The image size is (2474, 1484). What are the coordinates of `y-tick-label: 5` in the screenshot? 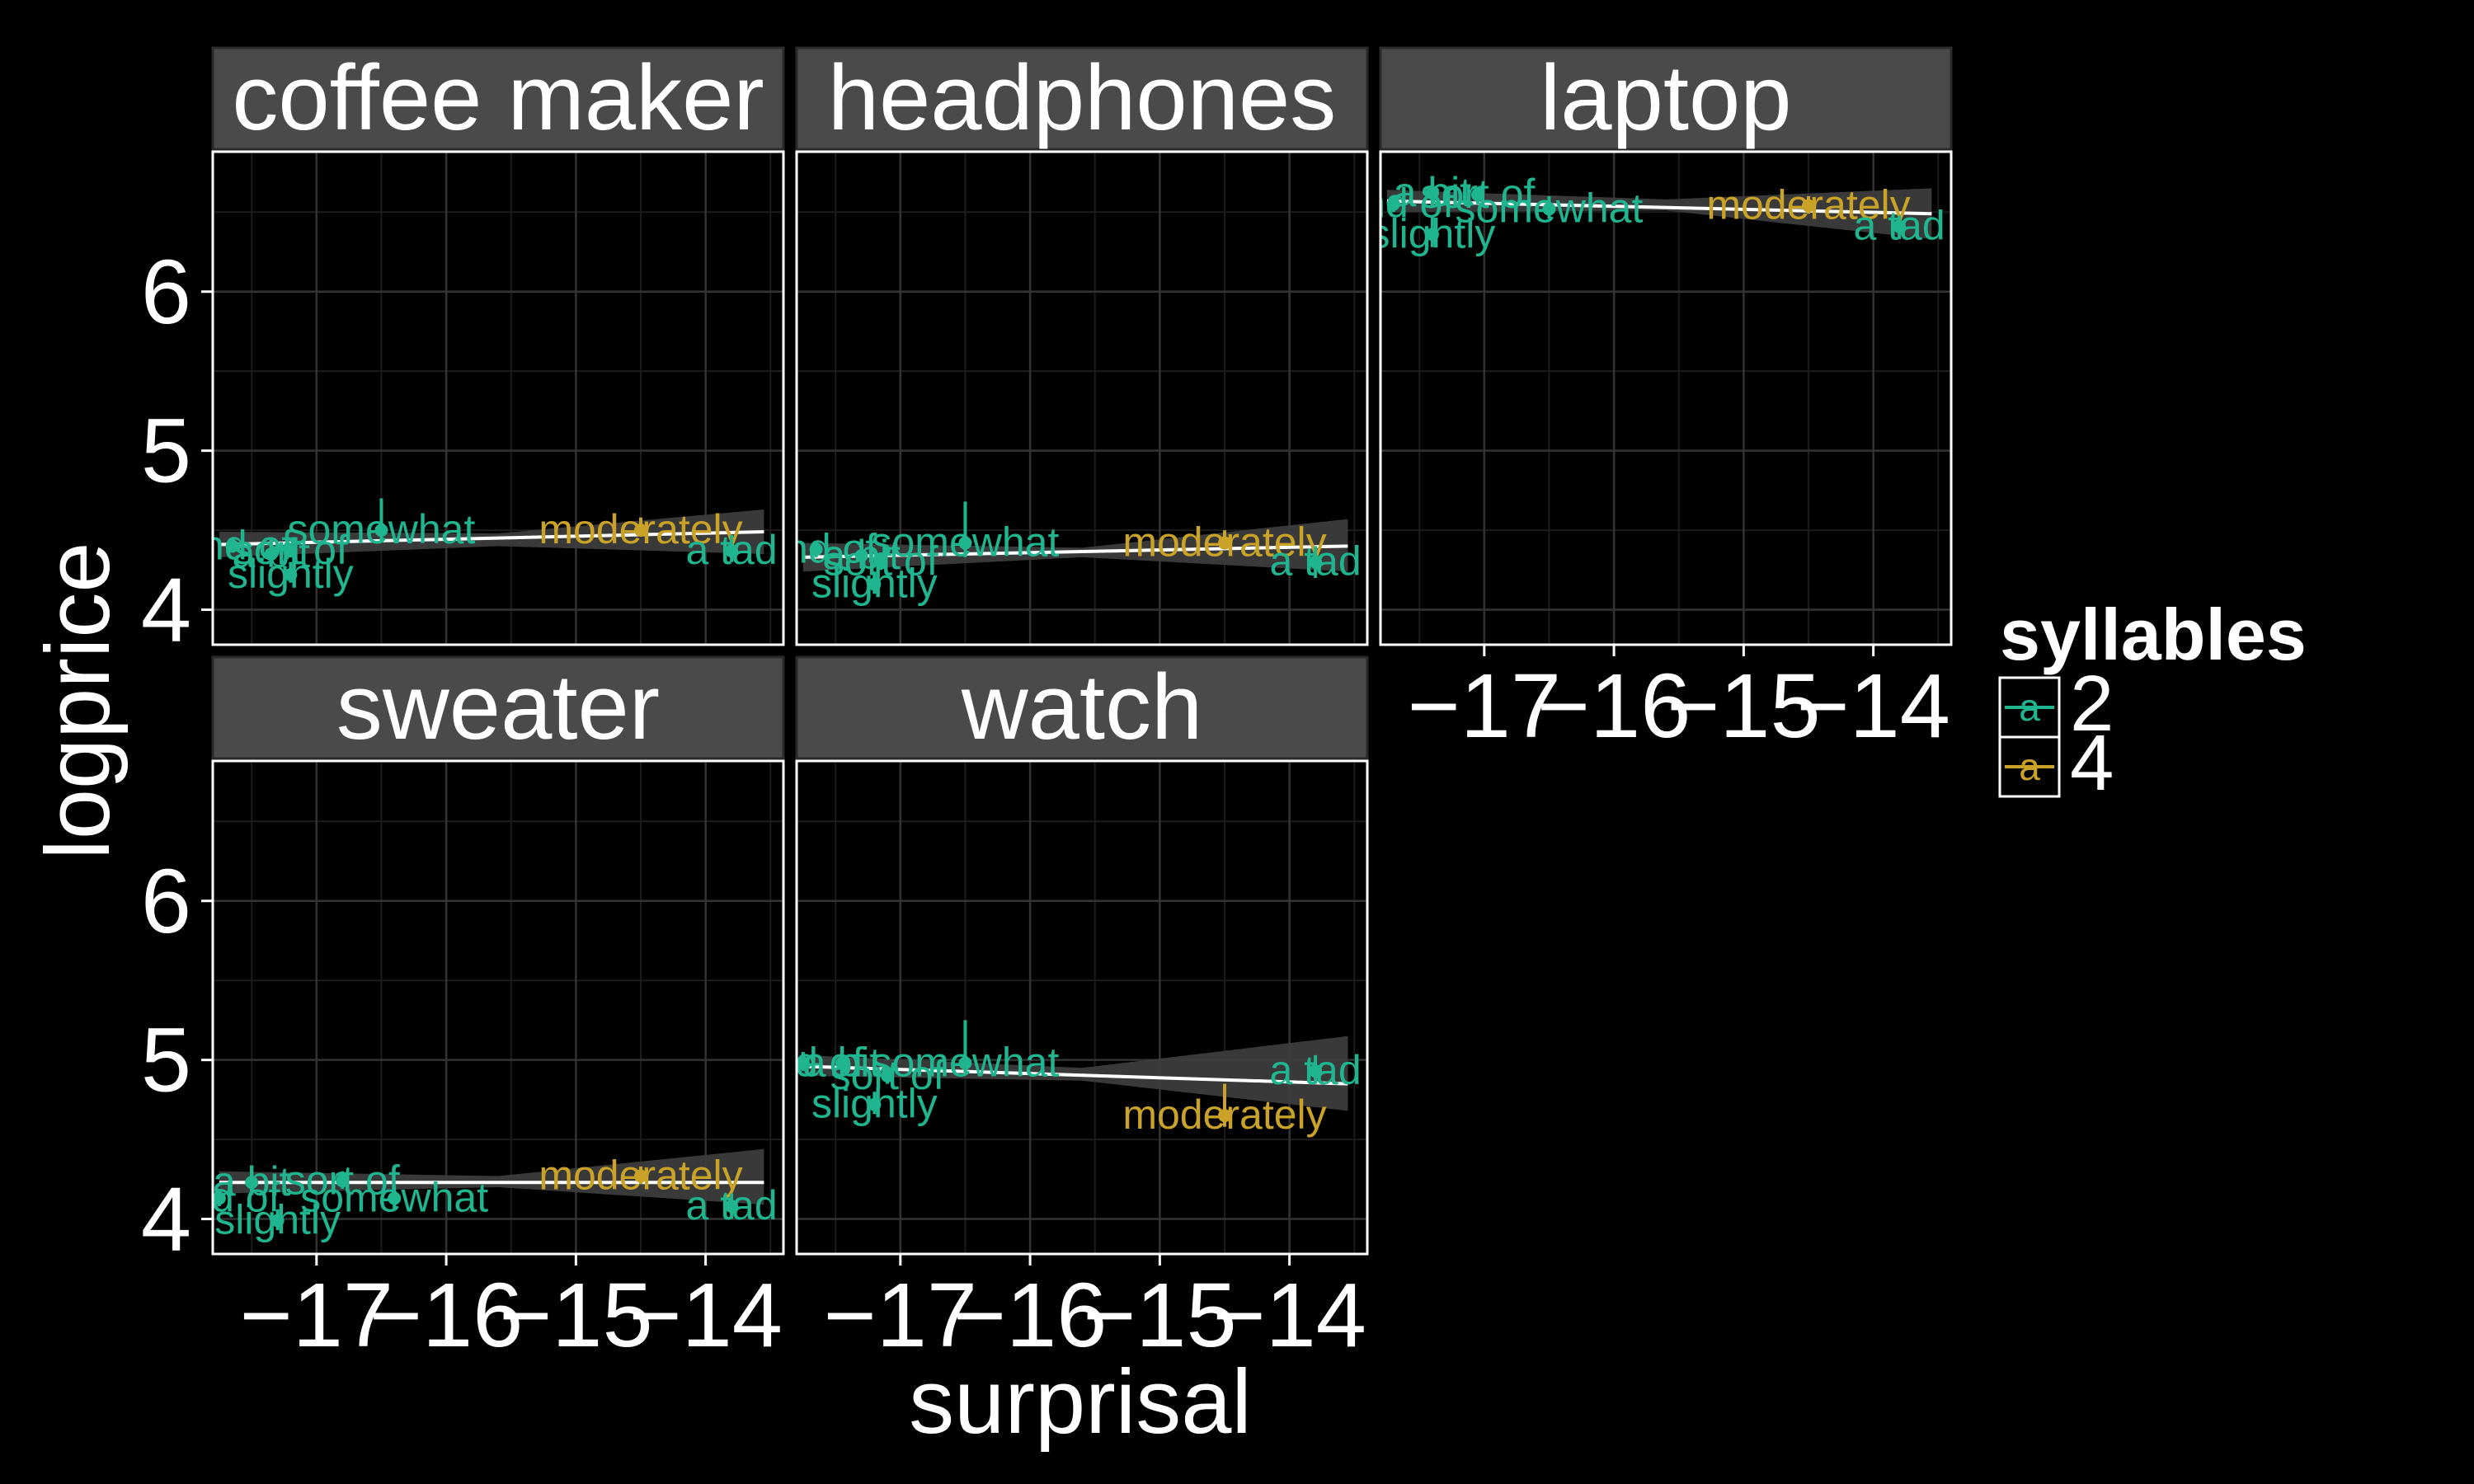 It's located at (166, 451).